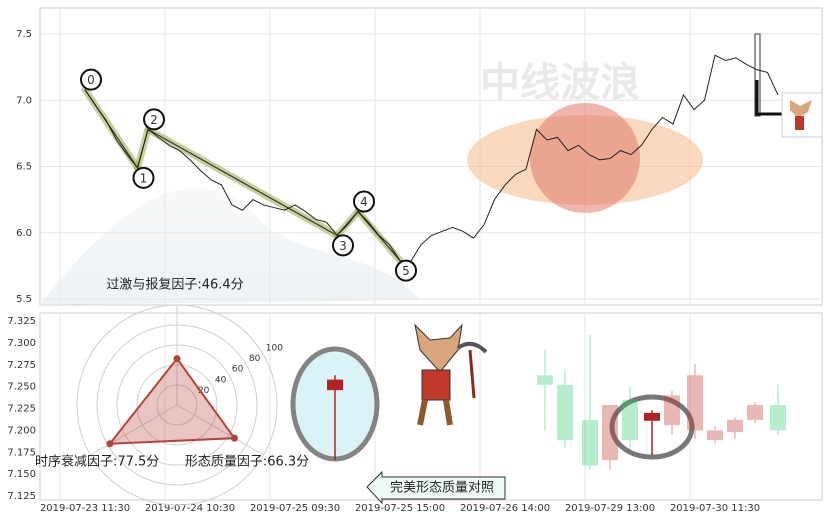 Image resolution: width=827 pixels, height=520 pixels. Describe the element at coordinates (21, 409) in the screenshot. I see `y-tick-label: 7.225` at that location.